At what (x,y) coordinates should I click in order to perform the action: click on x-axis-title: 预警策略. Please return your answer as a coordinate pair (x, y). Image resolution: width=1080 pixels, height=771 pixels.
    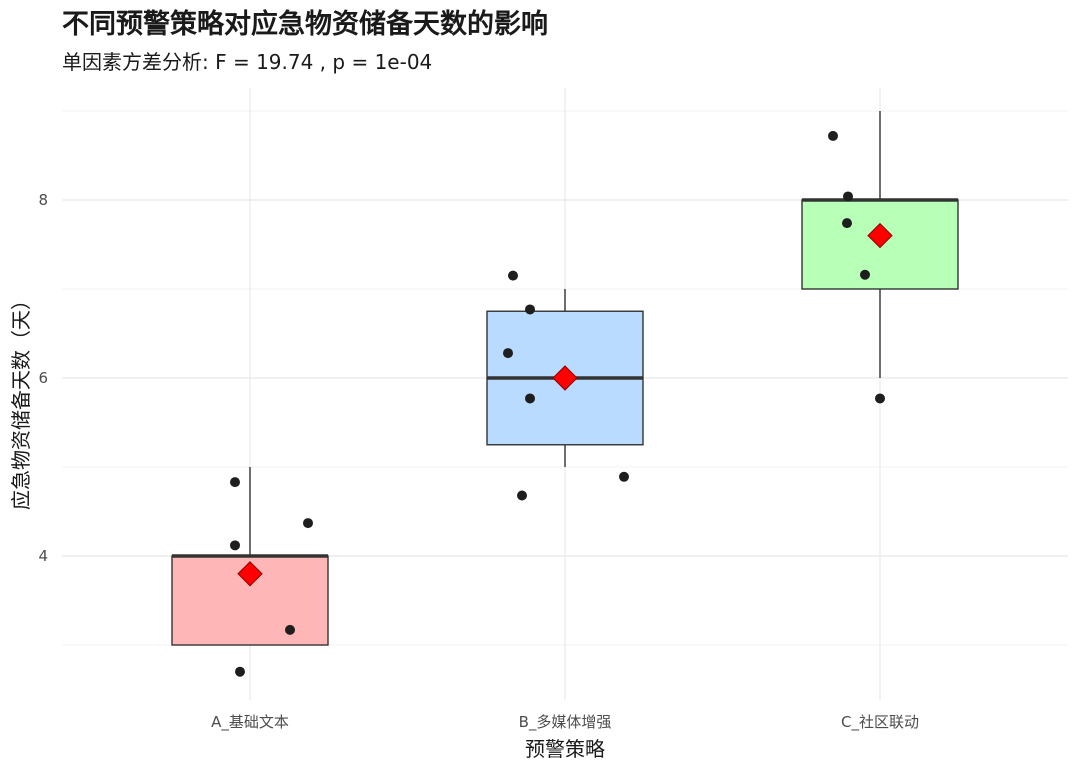
    Looking at the image, I should click on (565, 749).